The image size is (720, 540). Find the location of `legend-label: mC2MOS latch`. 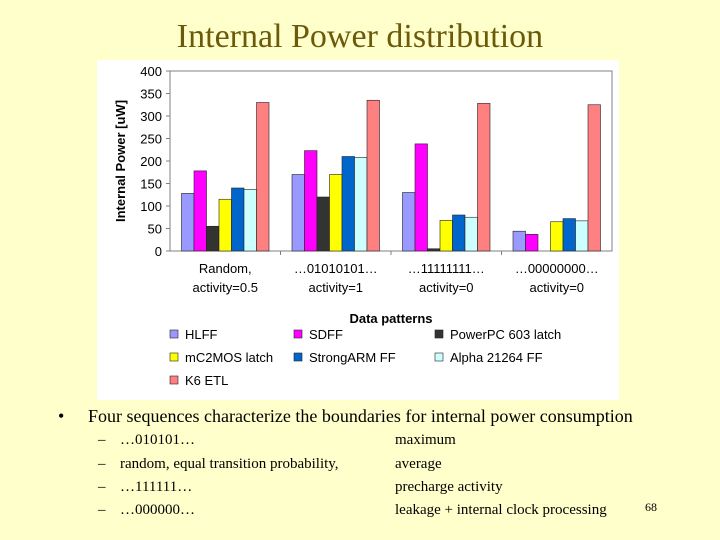

legend-label: mC2MOS latch is located at coordinates (229, 357).